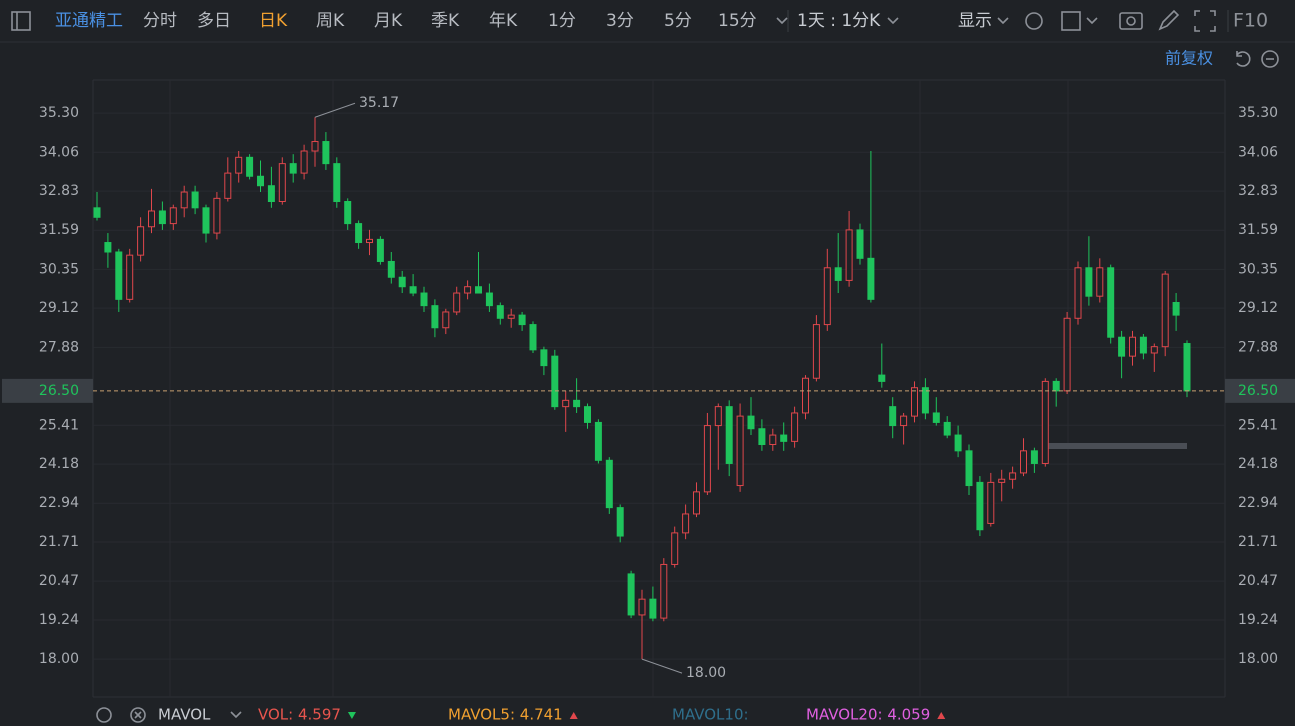  I want to click on period-tab: 多日, so click(214, 21).